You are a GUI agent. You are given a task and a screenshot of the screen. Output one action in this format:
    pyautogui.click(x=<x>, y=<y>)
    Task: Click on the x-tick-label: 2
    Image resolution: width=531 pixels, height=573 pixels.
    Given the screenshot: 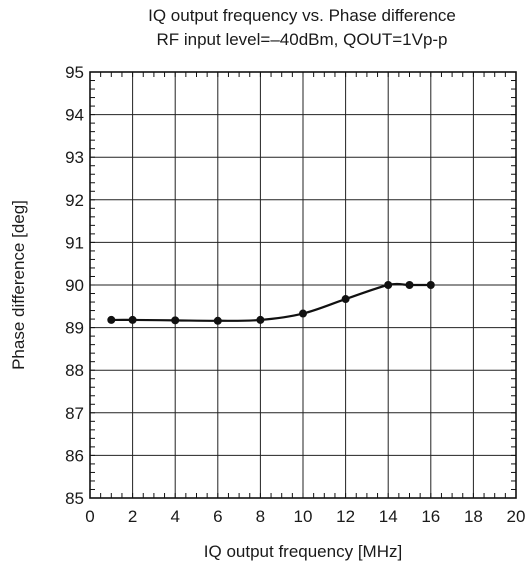 What is the action you would take?
    pyautogui.click(x=132, y=516)
    